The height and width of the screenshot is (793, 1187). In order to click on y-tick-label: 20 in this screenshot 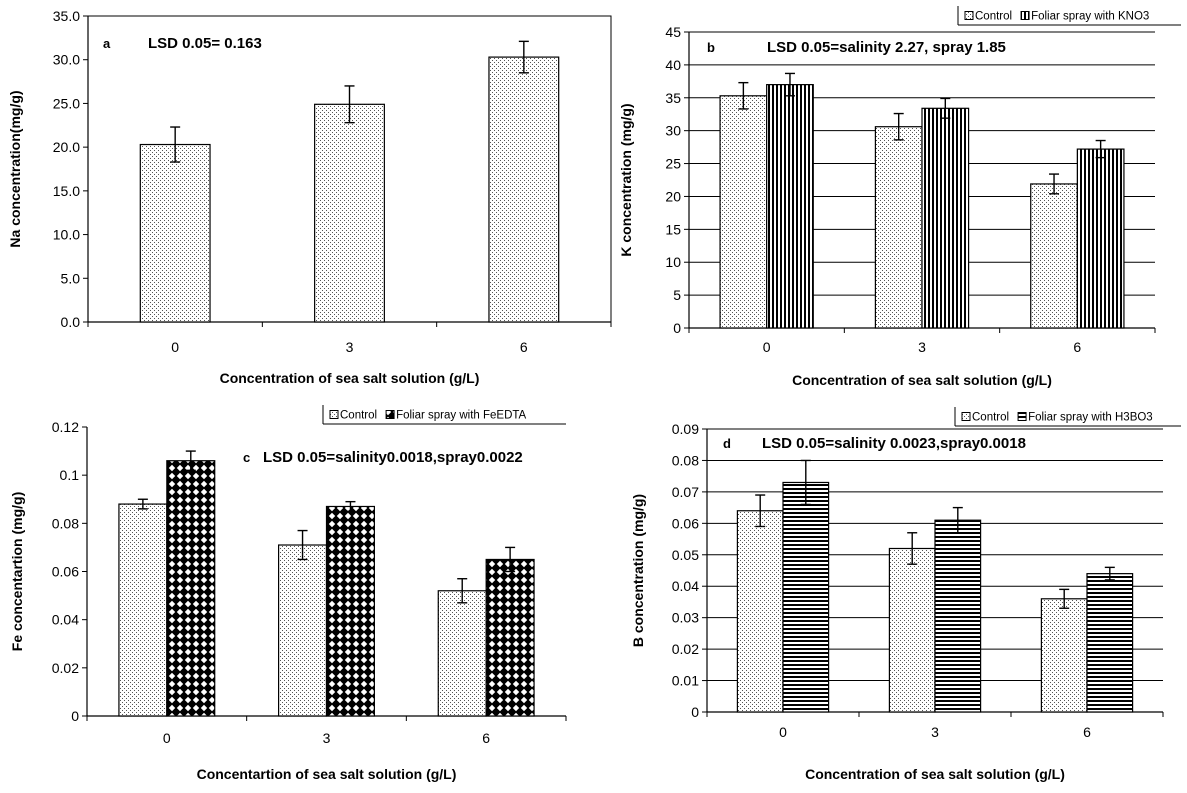, I will do `click(673, 196)`.